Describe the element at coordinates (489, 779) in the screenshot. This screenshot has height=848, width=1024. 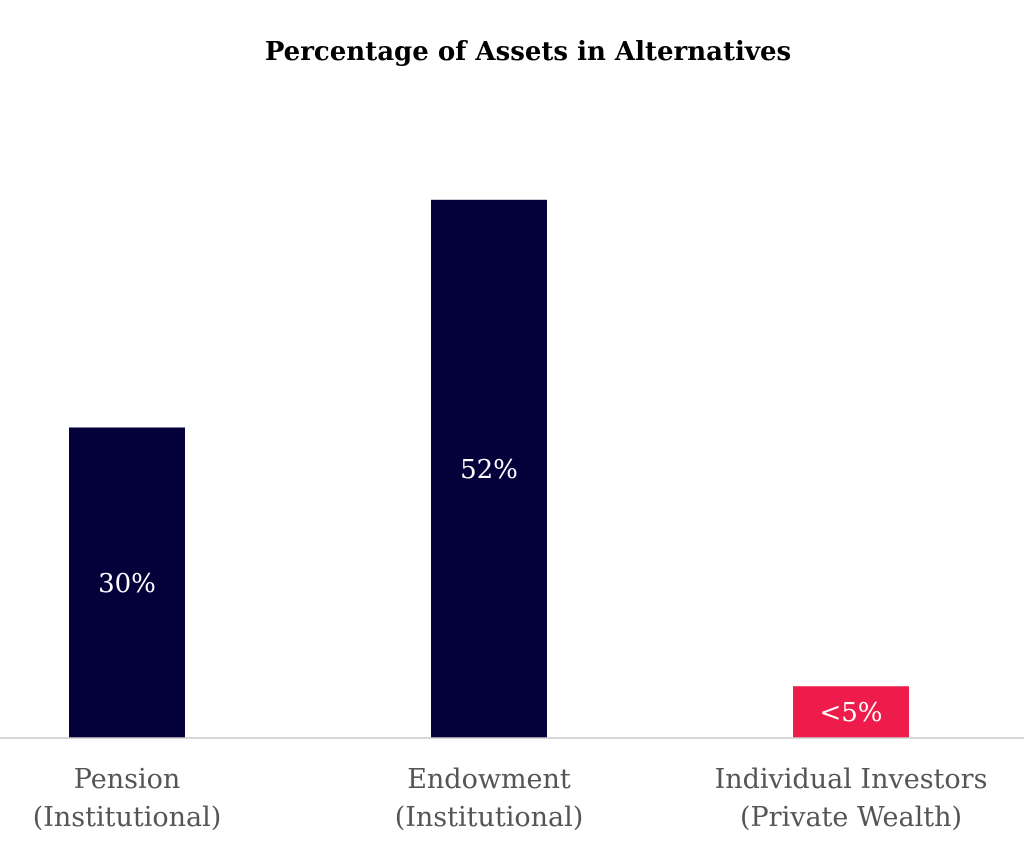
I see `category-label-2-line-1: Endowment` at that location.